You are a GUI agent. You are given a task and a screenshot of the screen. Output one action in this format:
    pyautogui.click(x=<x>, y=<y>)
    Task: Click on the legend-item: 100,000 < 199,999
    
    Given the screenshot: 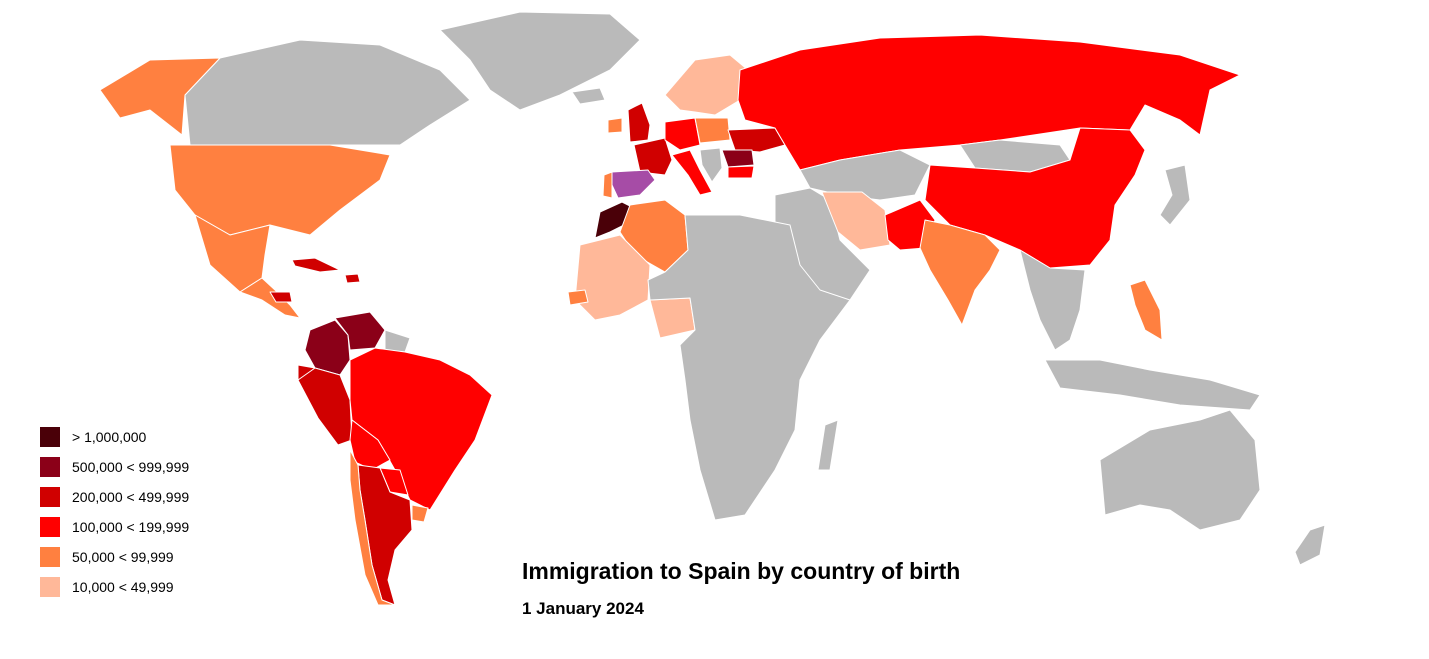 What is the action you would take?
    pyautogui.click(x=114, y=527)
    